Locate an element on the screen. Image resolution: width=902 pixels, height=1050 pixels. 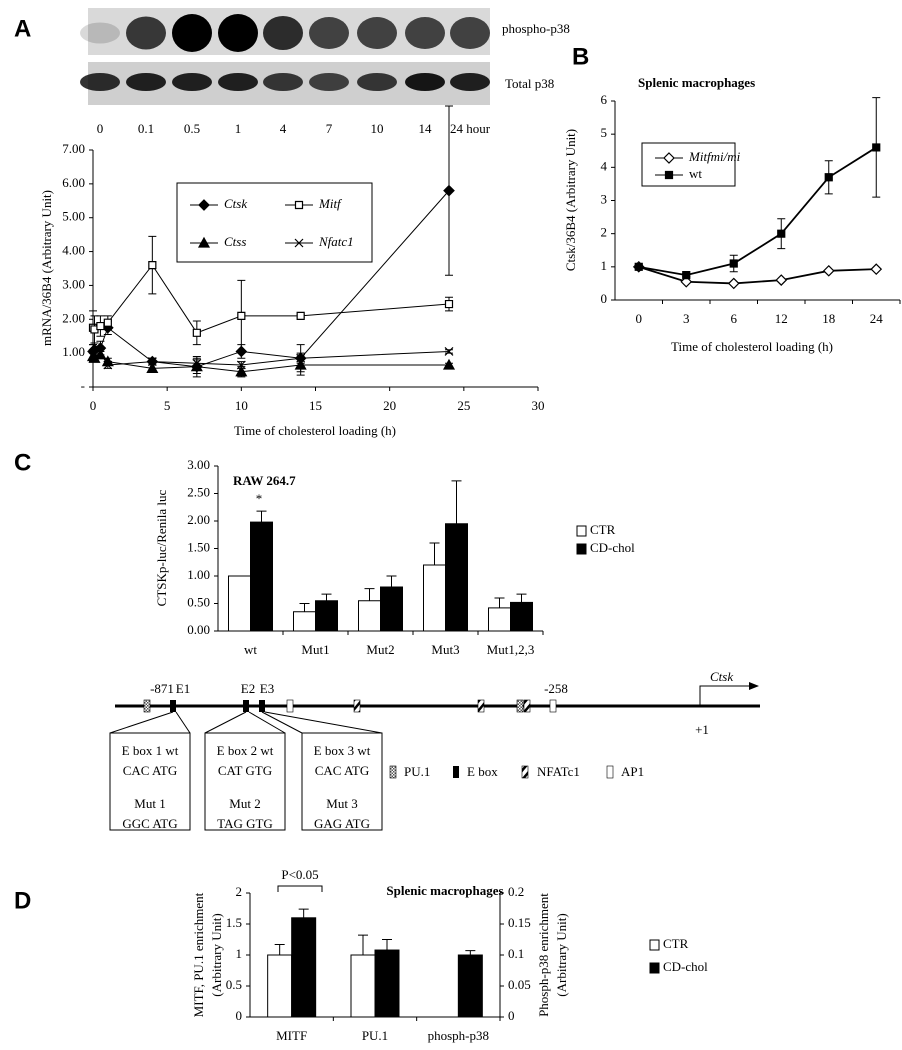
x-tick-label: phosph-p38 is located at coordinates (458, 1035).